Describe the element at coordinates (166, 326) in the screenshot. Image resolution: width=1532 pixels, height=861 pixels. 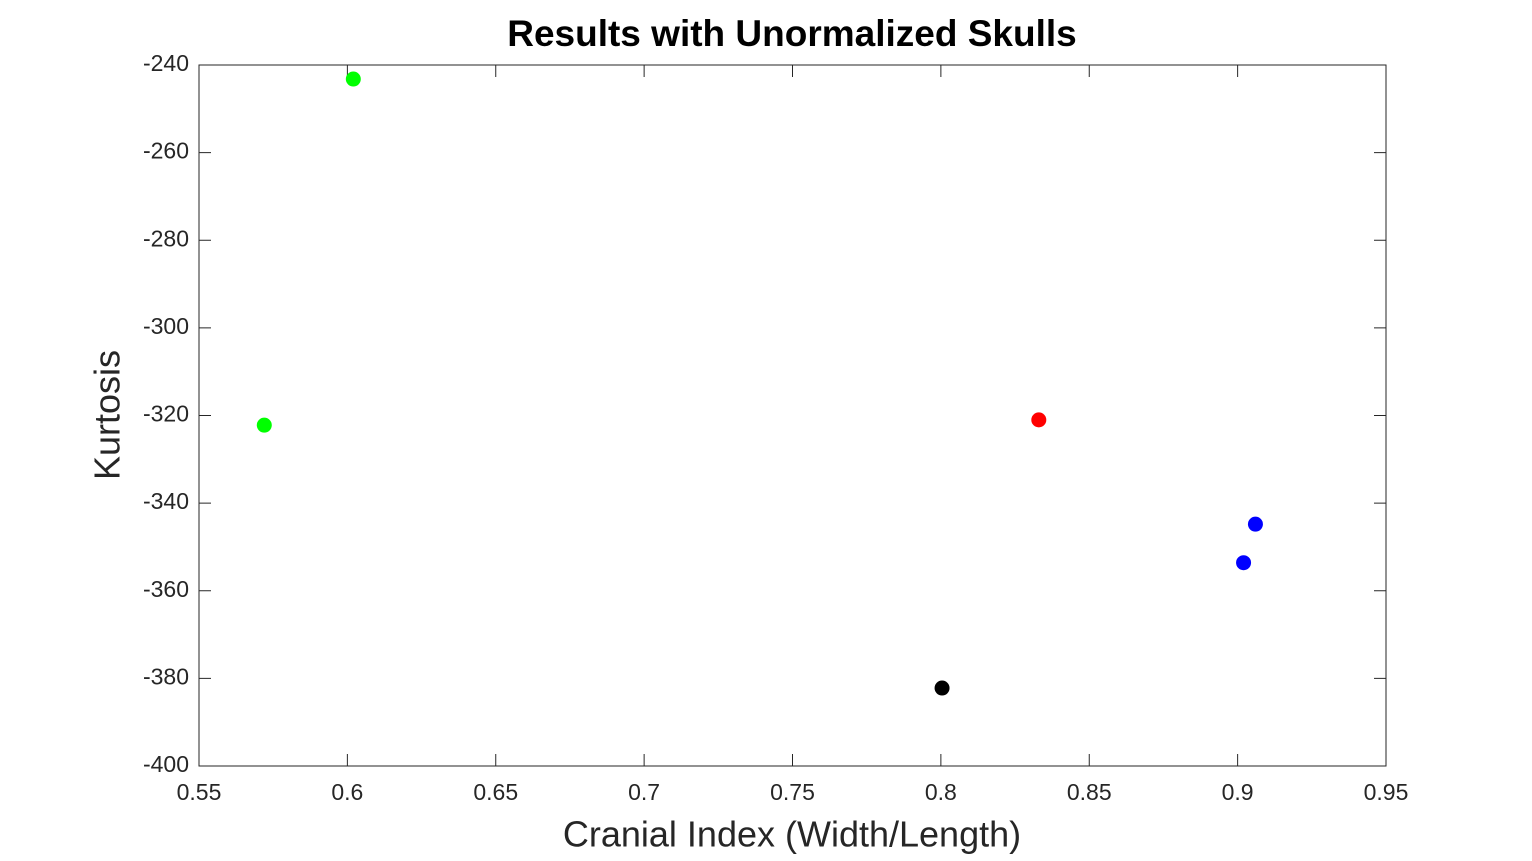
I see `y-tick-label: -300` at that location.